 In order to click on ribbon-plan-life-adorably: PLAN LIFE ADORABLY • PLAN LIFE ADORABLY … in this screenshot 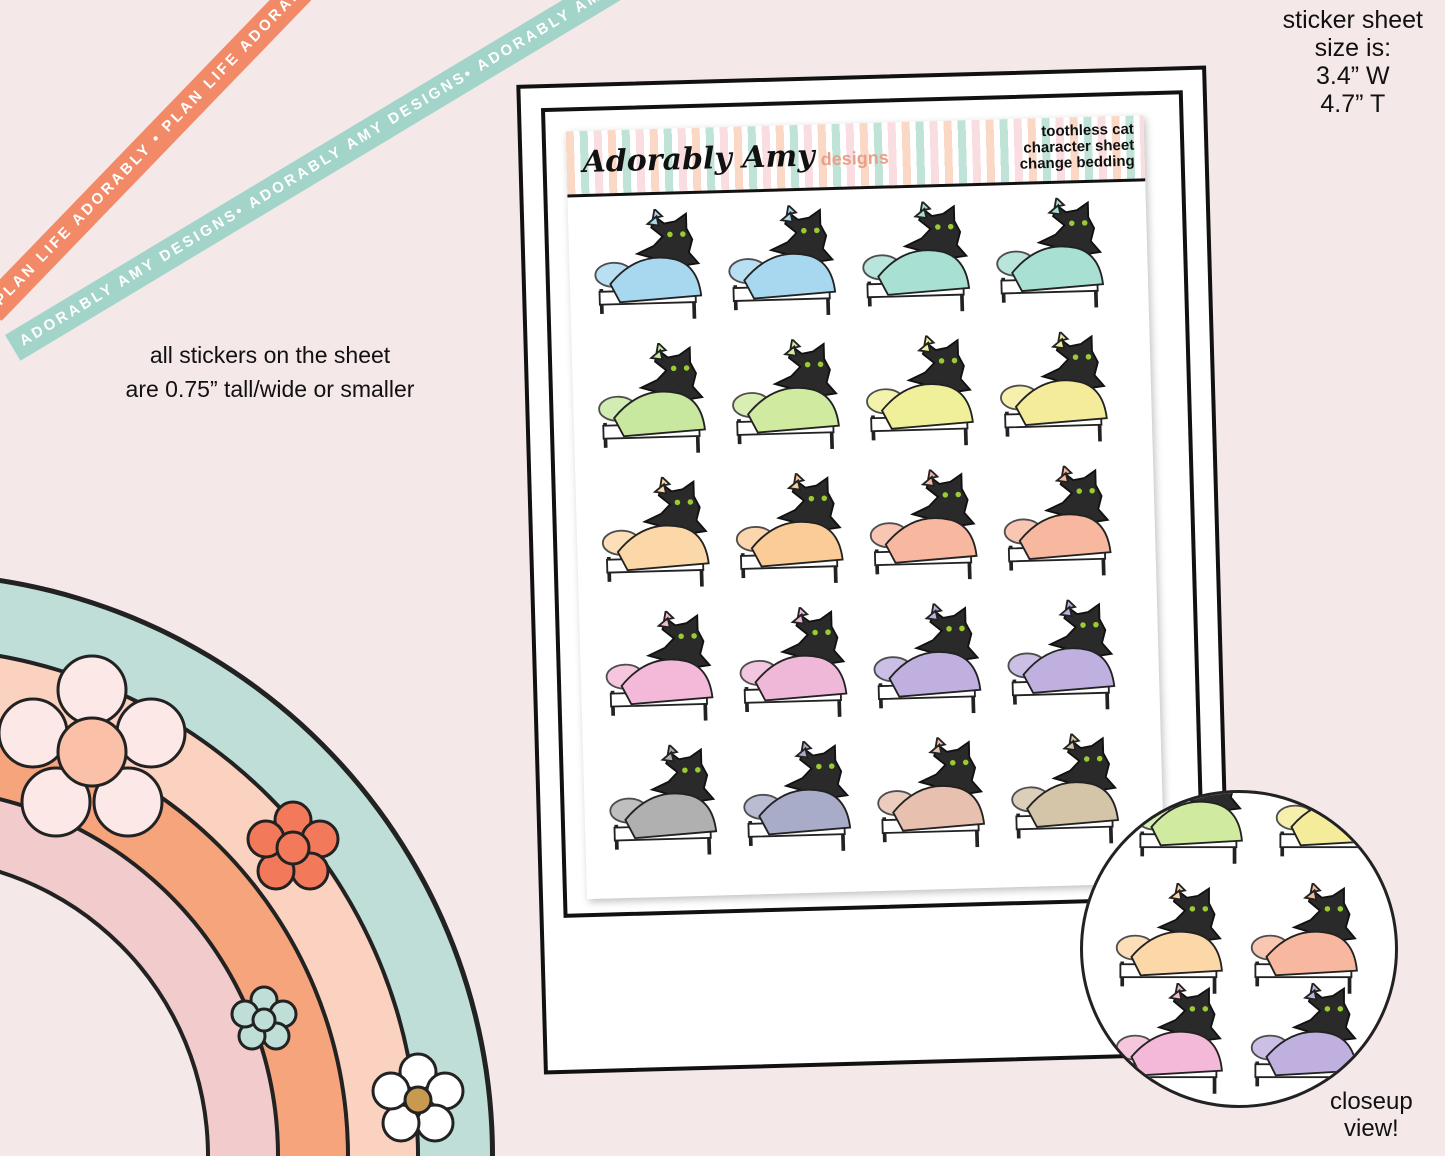, I will do `click(209, 160)`.